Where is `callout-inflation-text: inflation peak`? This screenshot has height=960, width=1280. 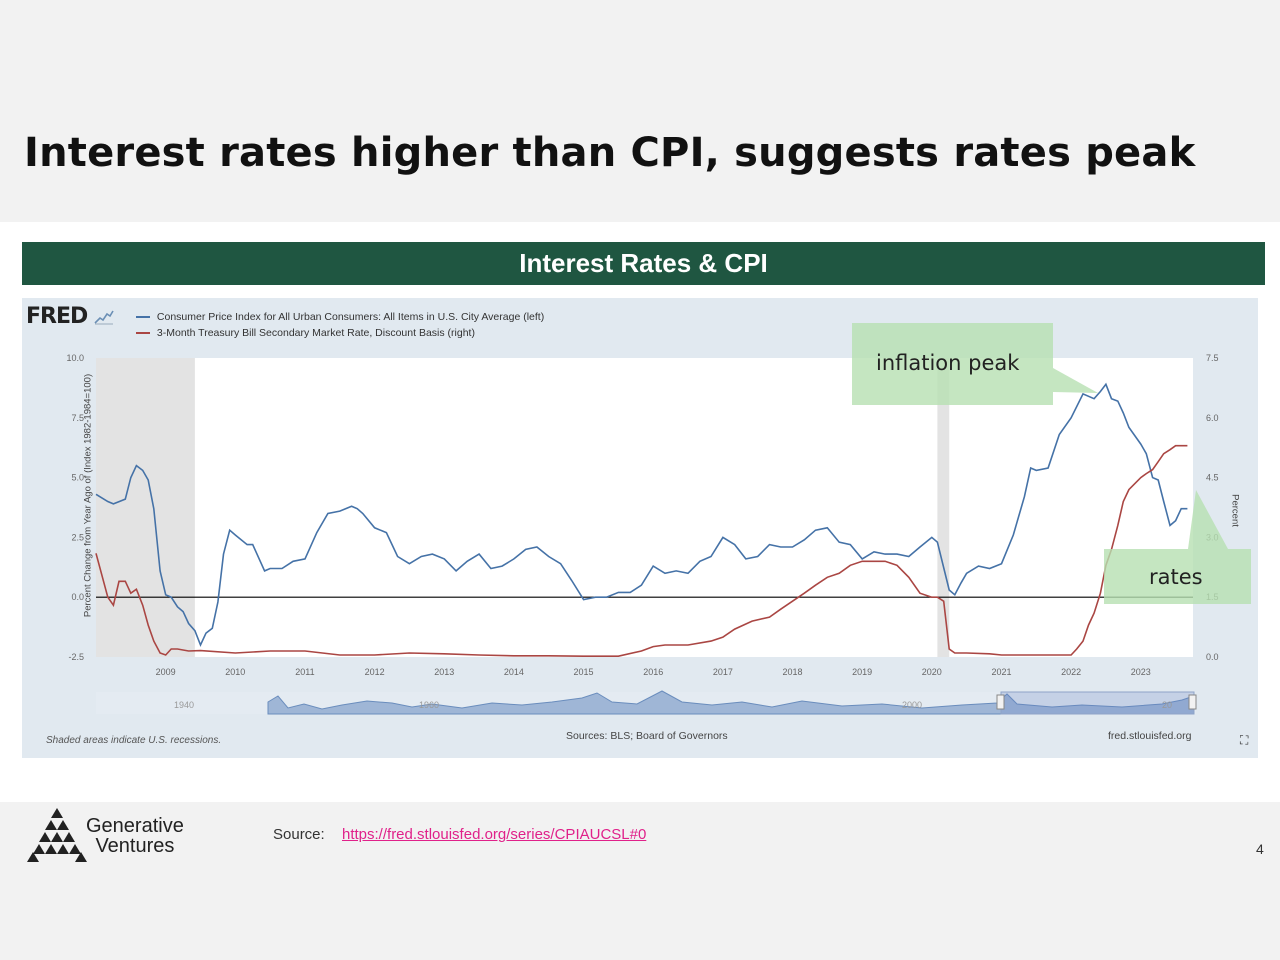
callout-inflation-text: inflation peak is located at coordinates (948, 363).